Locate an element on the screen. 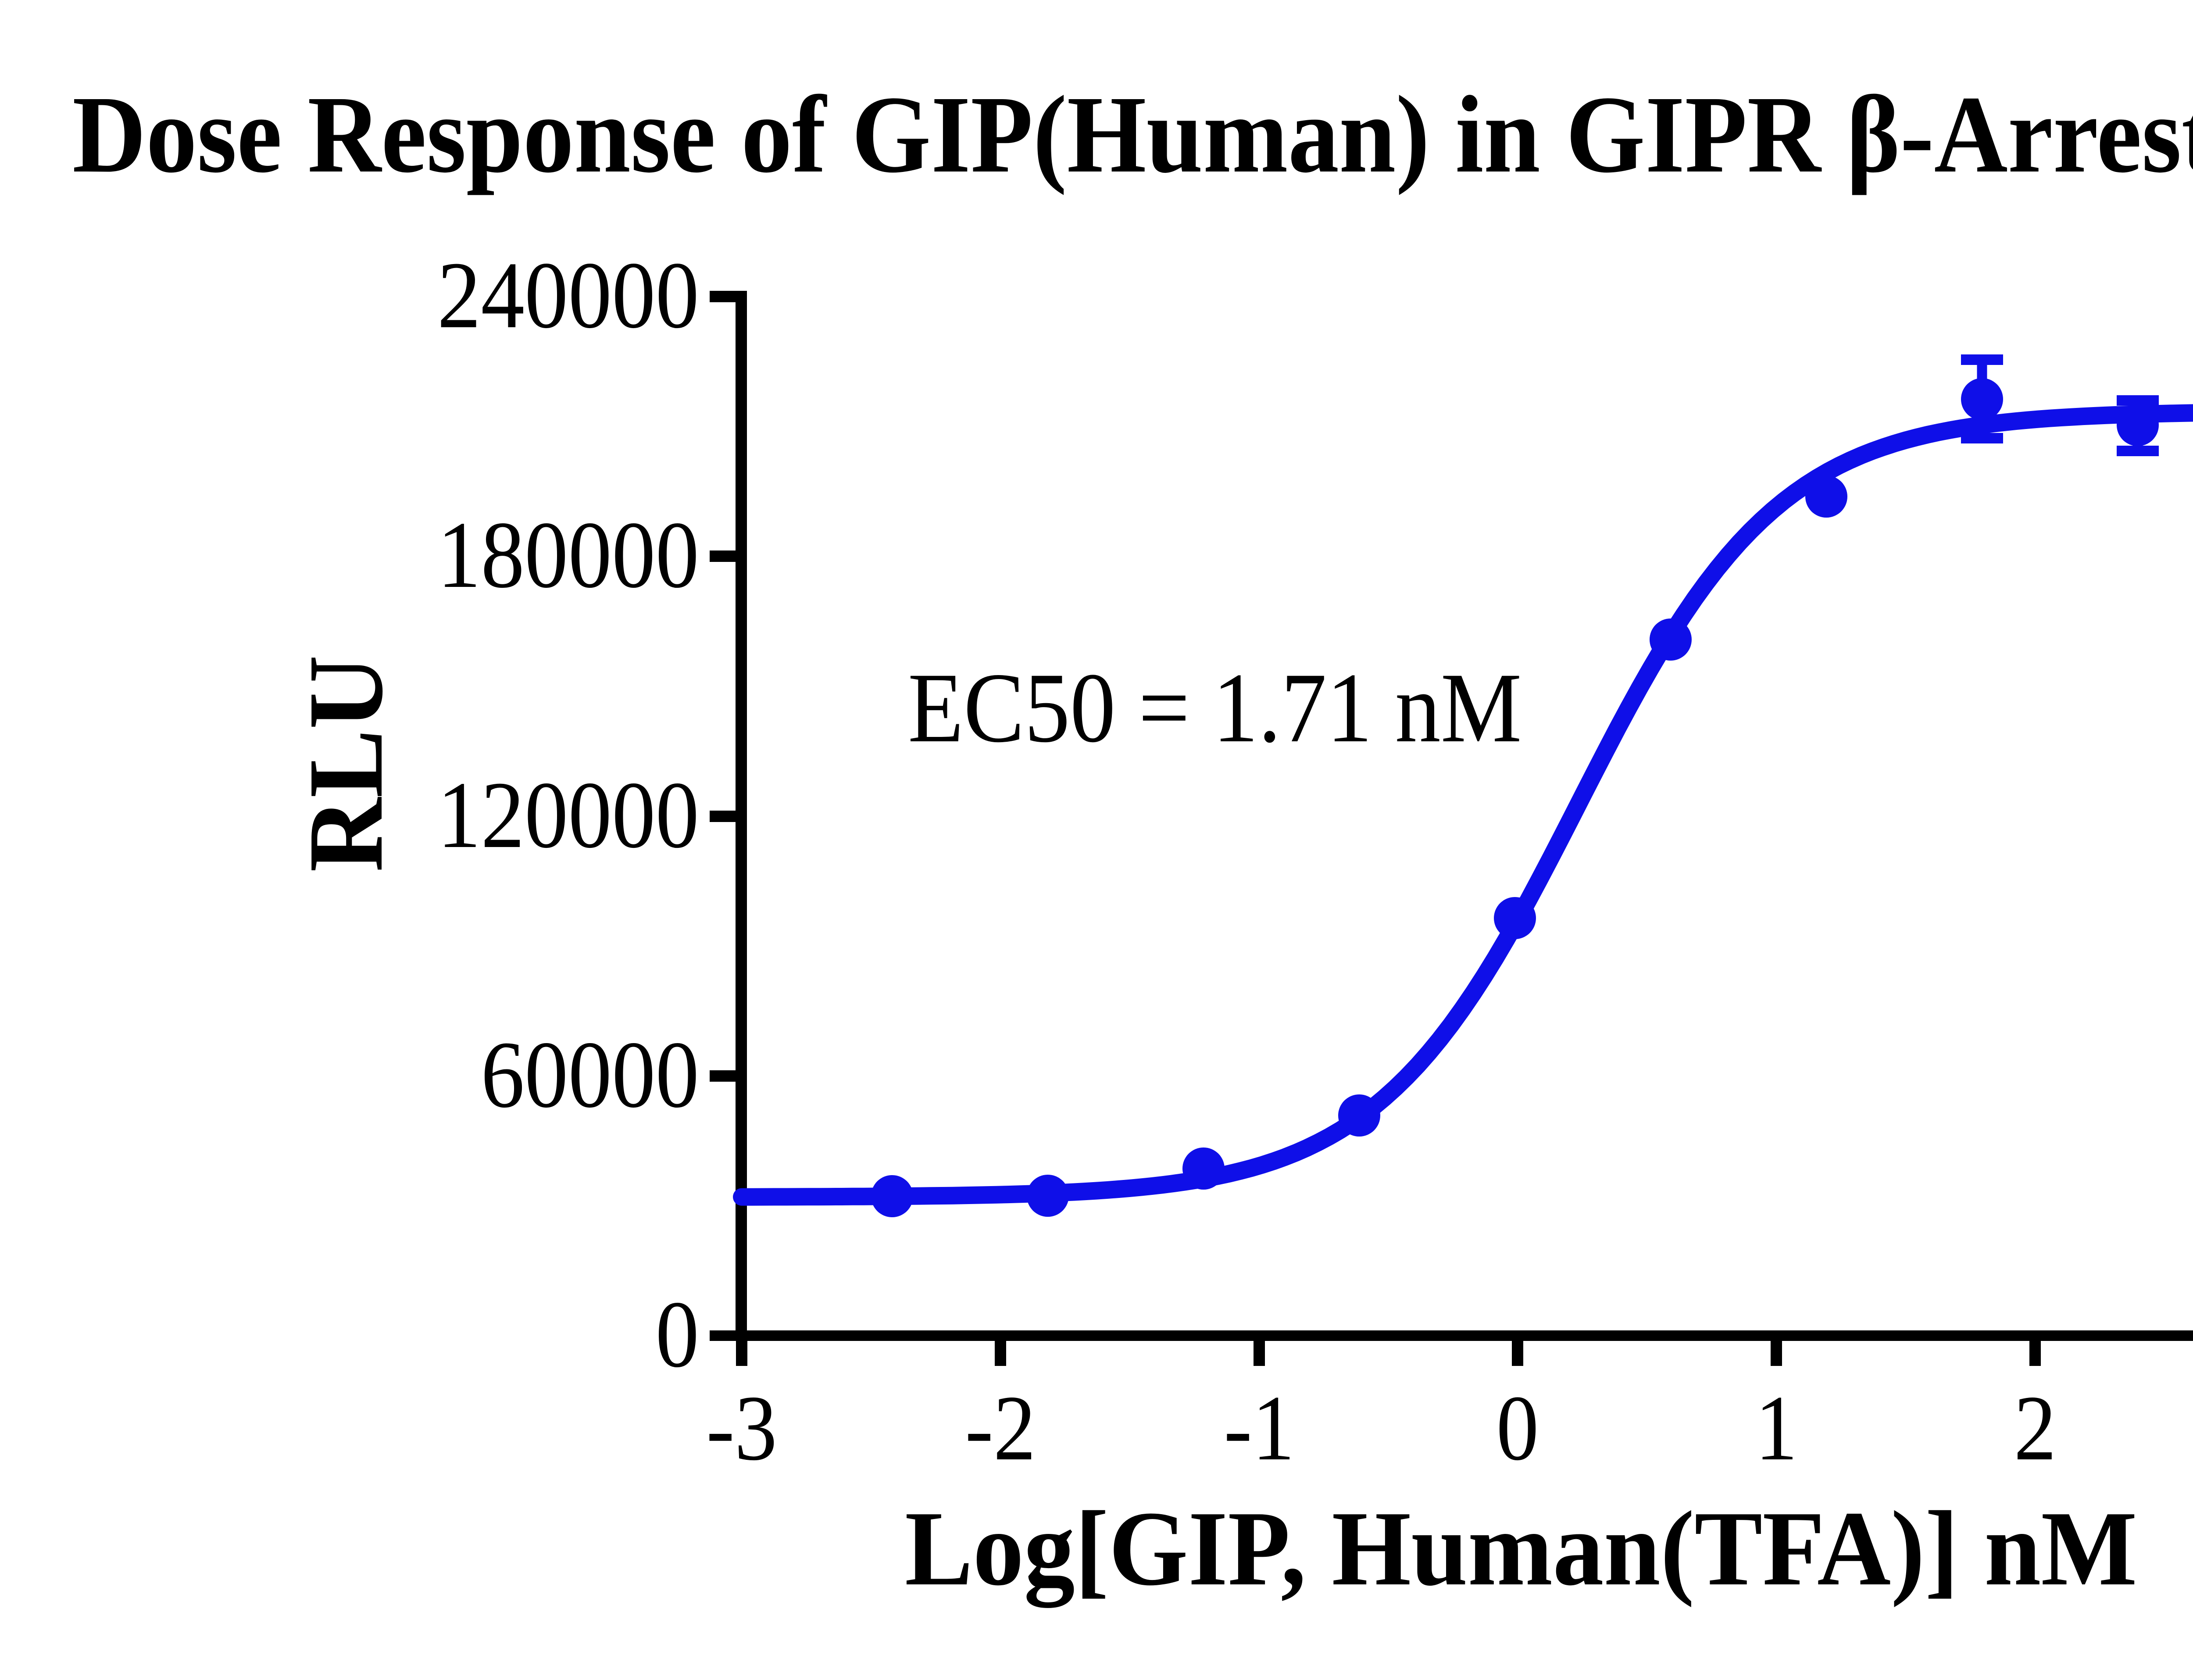  svg-text: 60000 is located at coordinates (590, 1075).